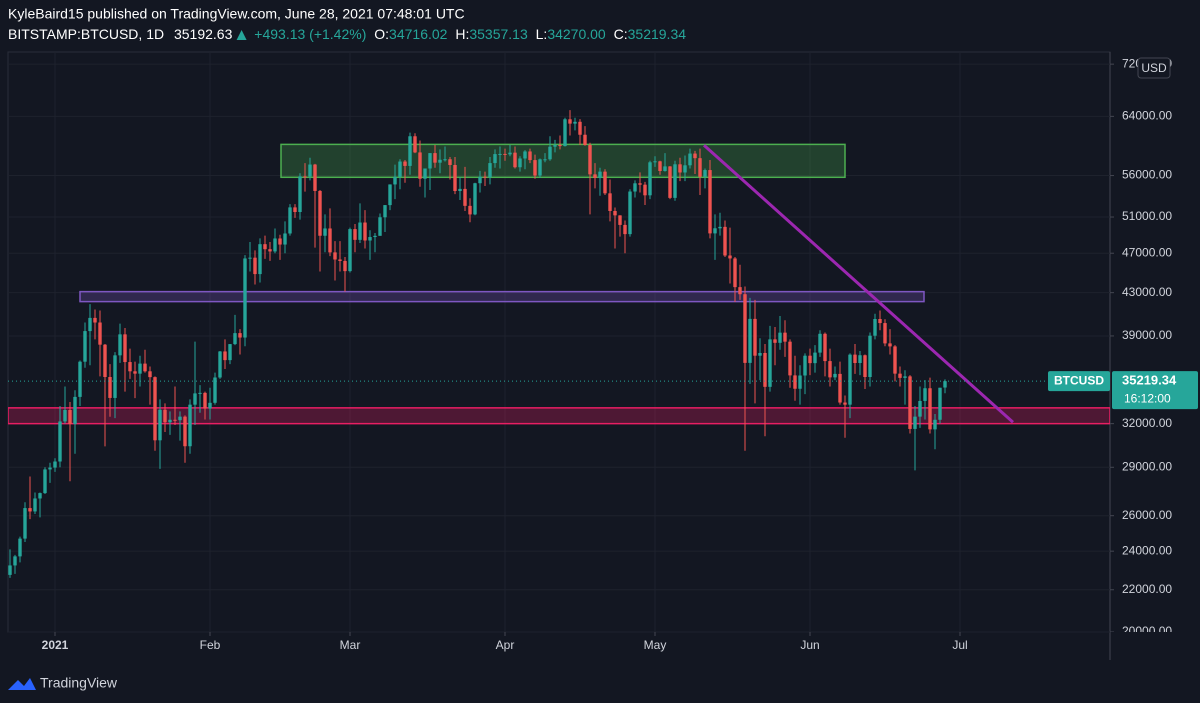  What do you see at coordinates (1147, 335) in the screenshot?
I see `y-tick-label: 39000.00` at bounding box center [1147, 335].